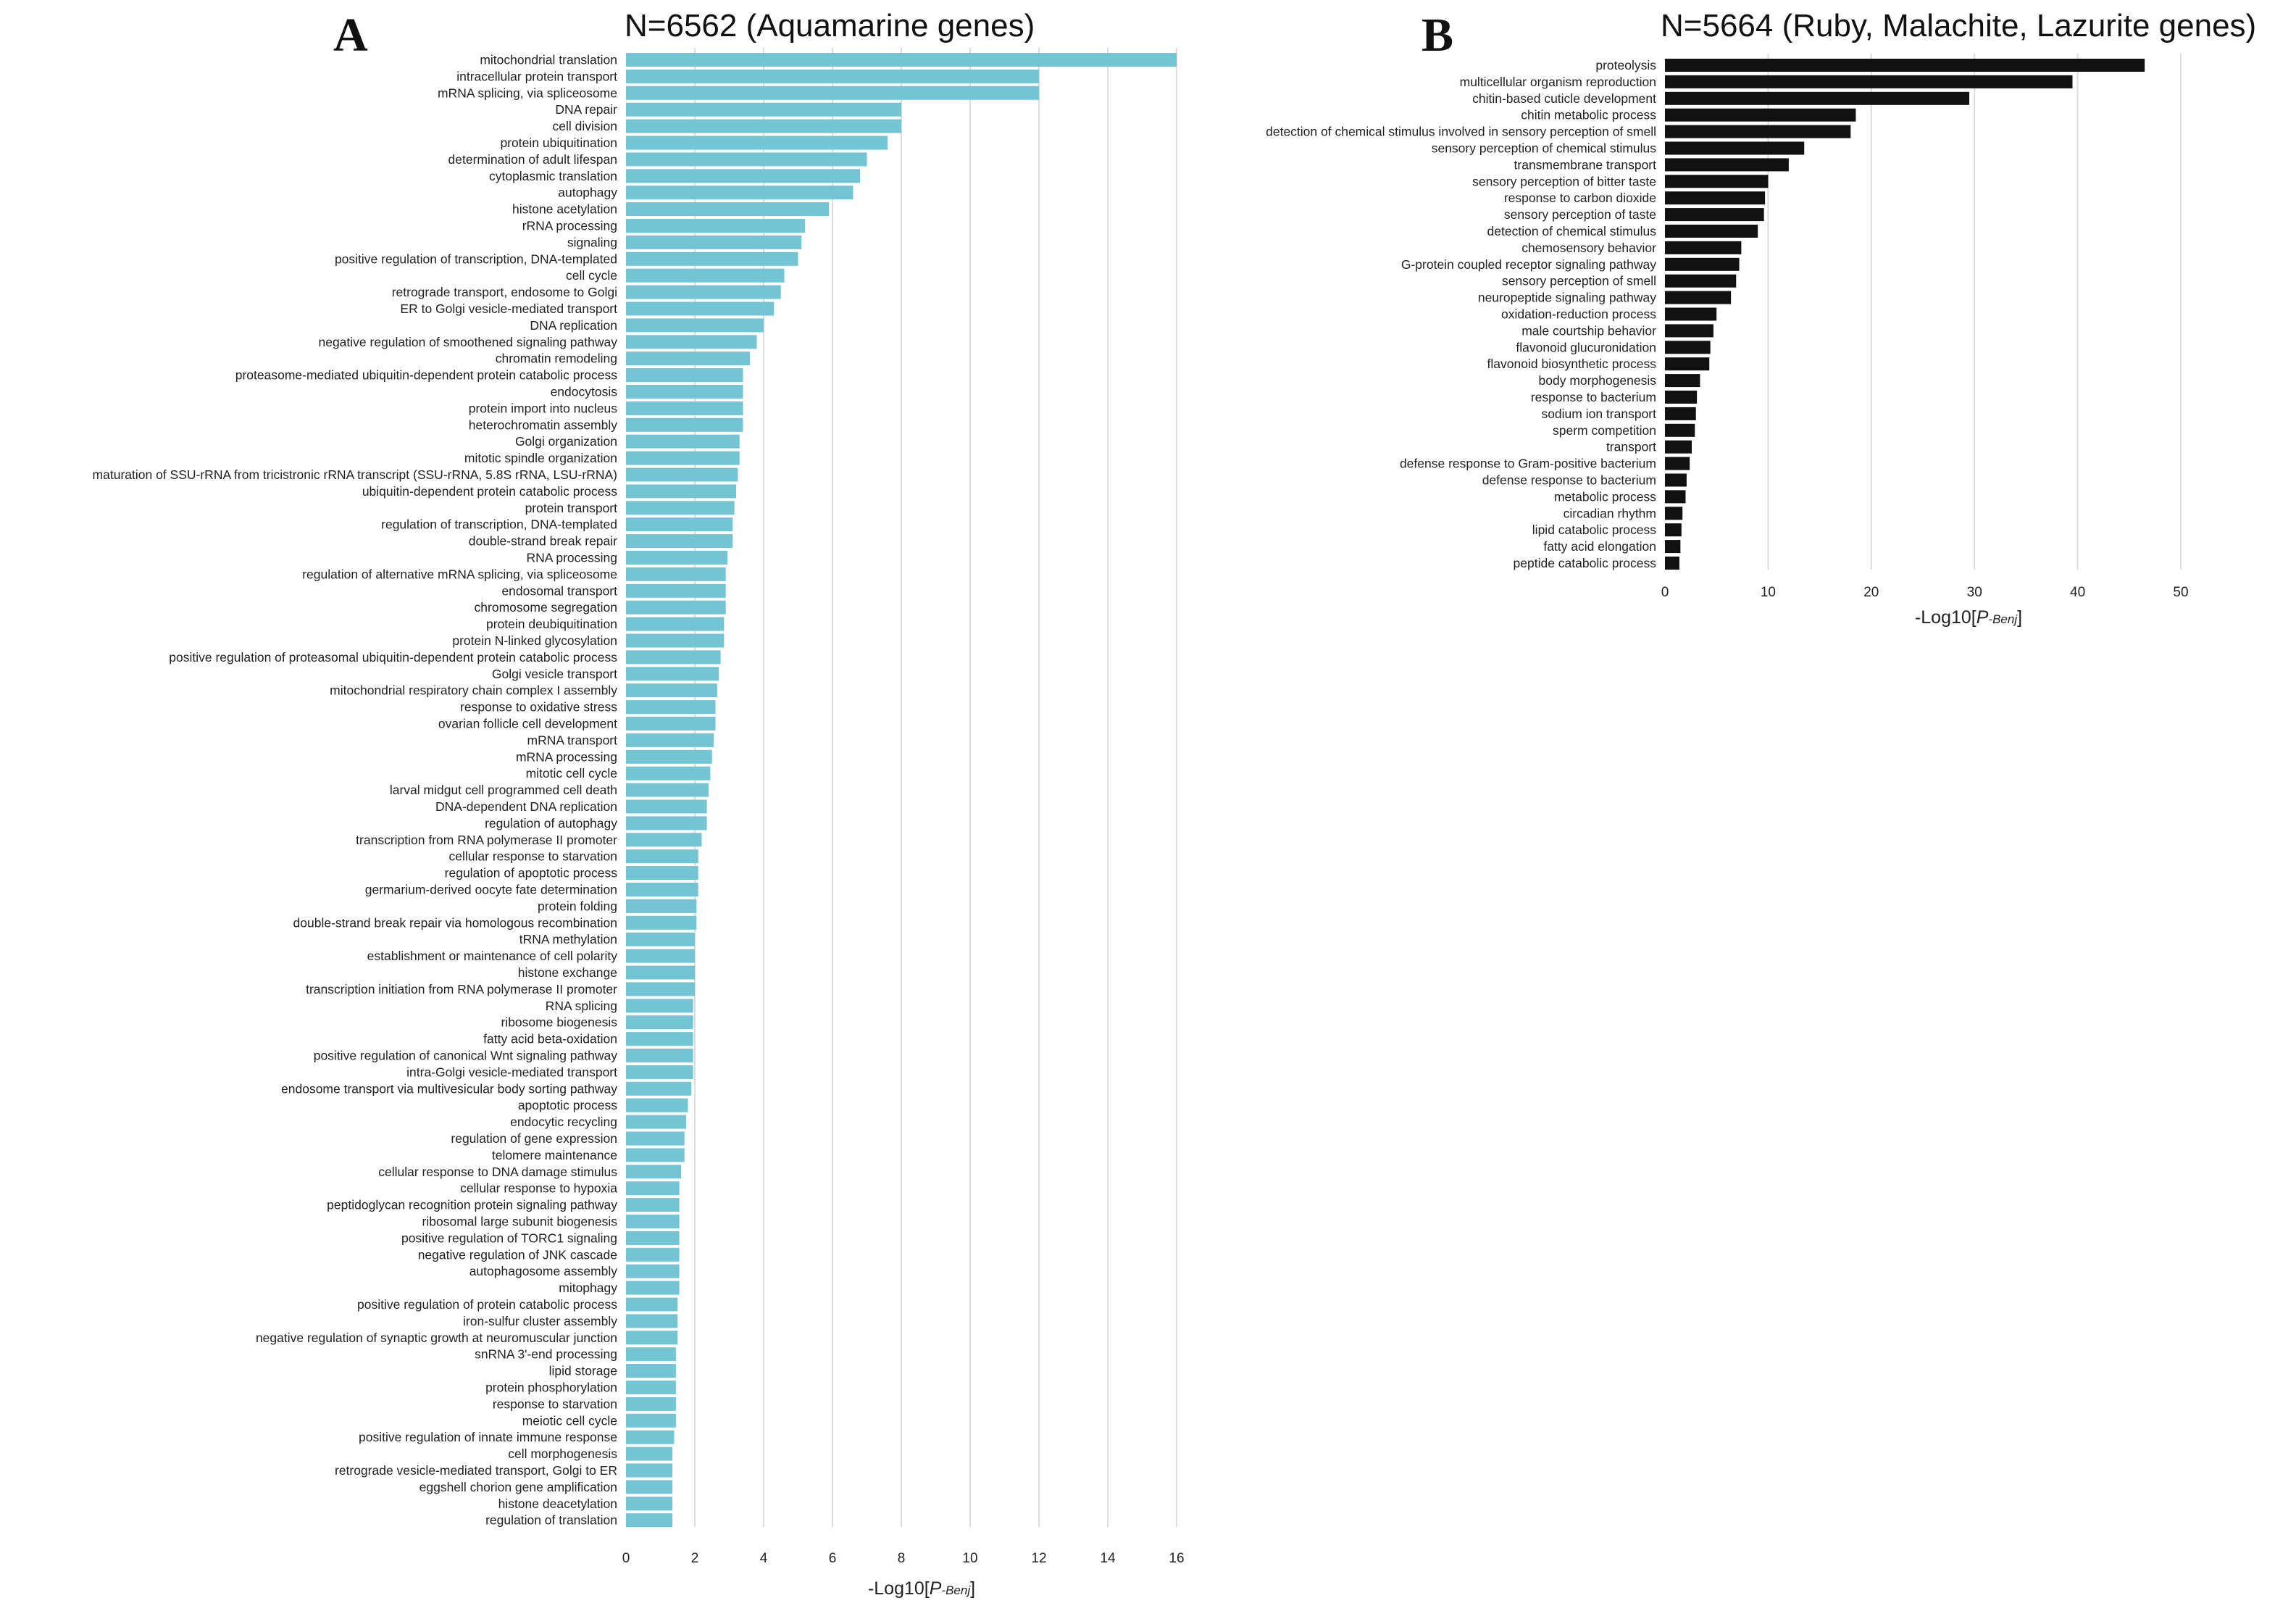 The image size is (2296, 1611). I want to click on panel-b-x-axis-label: -Log10[P-Benj], so click(1968, 617).